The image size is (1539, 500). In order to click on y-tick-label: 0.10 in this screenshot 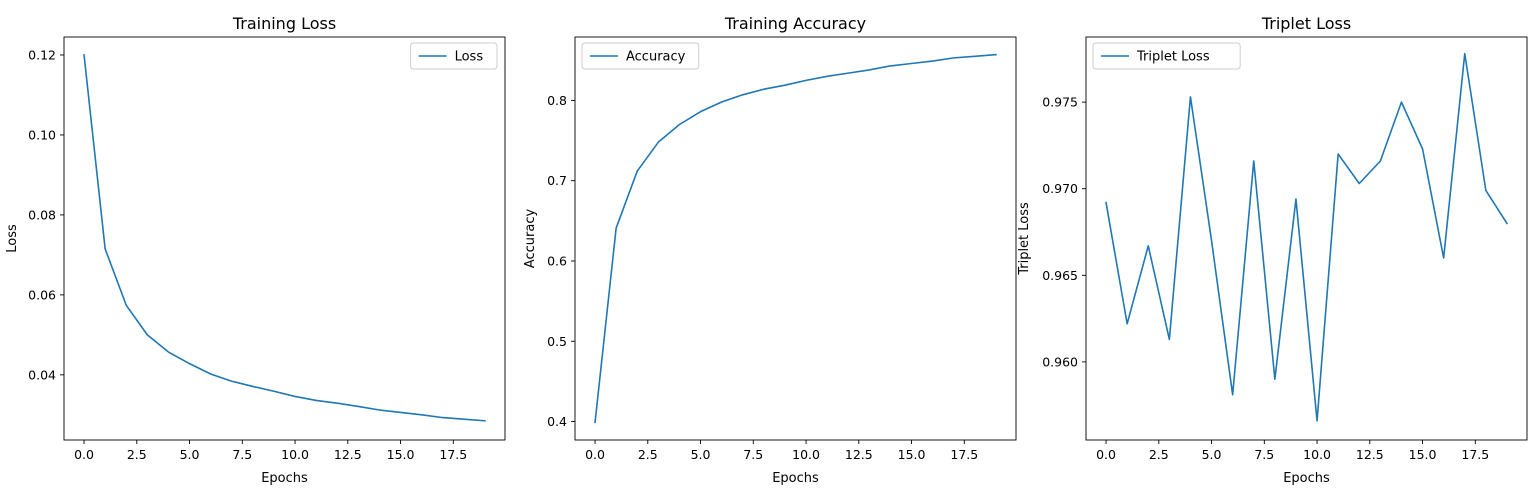, I will do `click(42, 134)`.